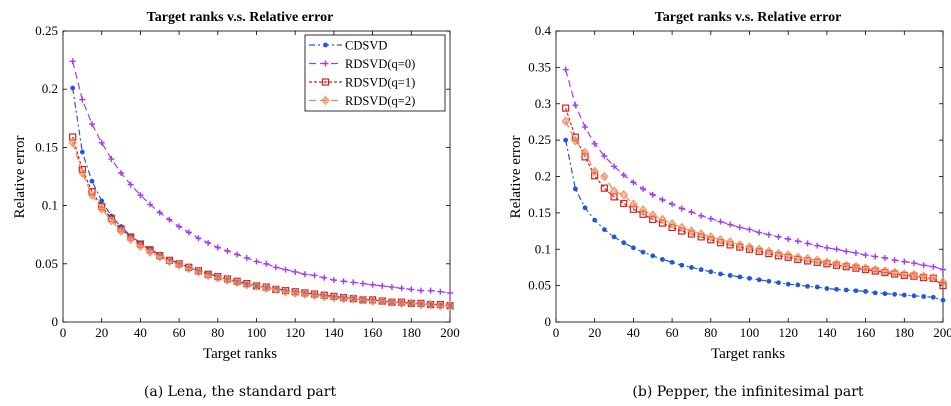  Describe the element at coordinates (380, 101) in the screenshot. I see `legend-label: RDSVD(q=2)` at that location.